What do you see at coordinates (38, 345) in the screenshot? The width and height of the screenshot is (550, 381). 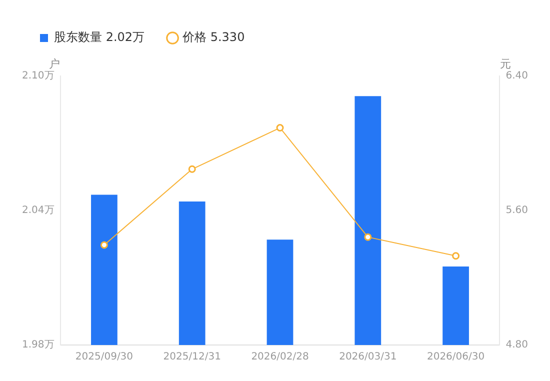 I see `y-tick-label: 1.98万` at bounding box center [38, 345].